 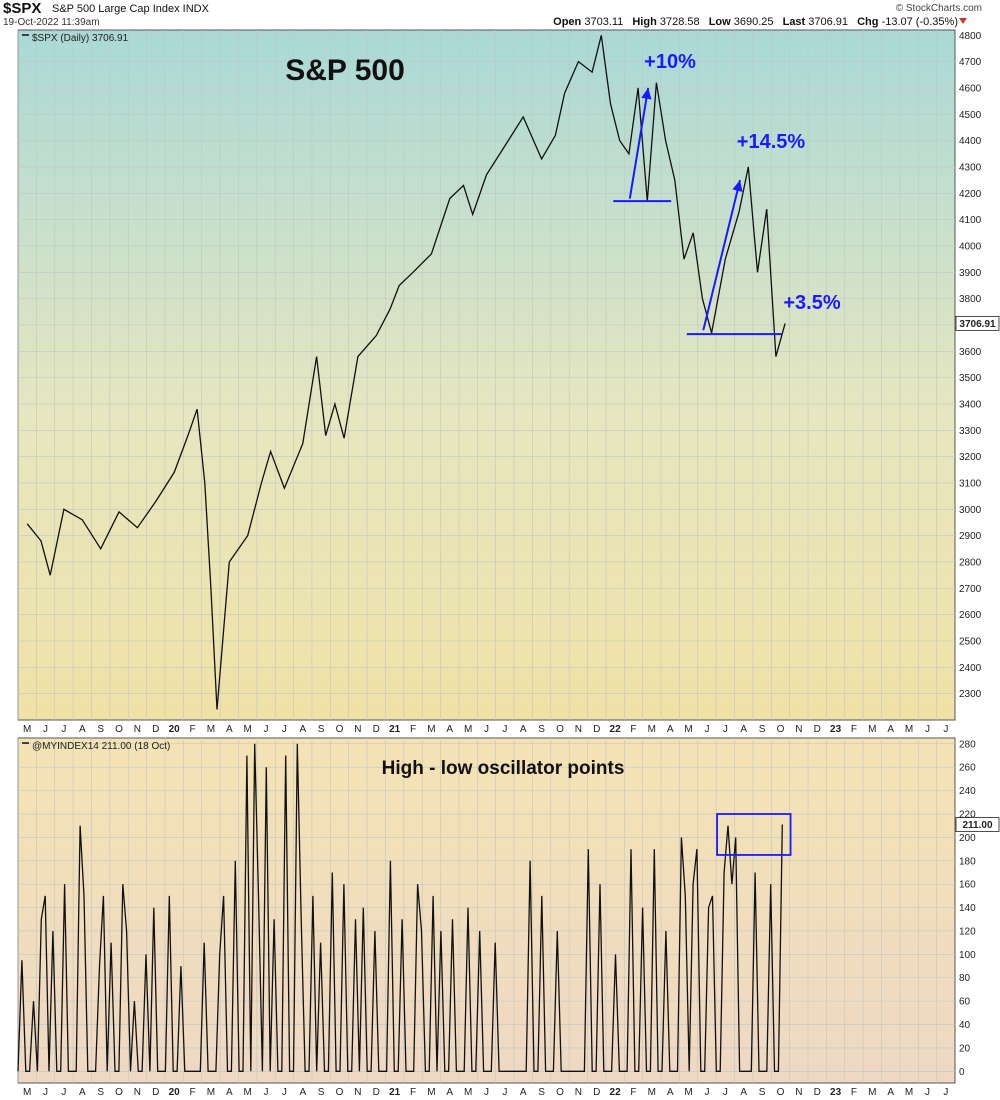 What do you see at coordinates (967, 744) in the screenshot?
I see `y-tick-label: 280` at bounding box center [967, 744].